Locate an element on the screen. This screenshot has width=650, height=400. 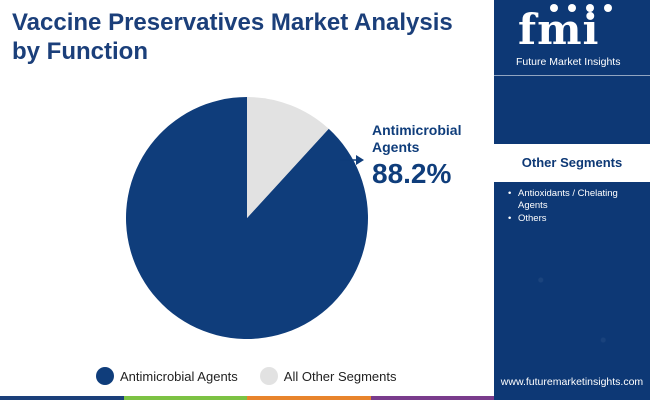
legend-item-other: All Other Segments is located at coordinates (328, 376).